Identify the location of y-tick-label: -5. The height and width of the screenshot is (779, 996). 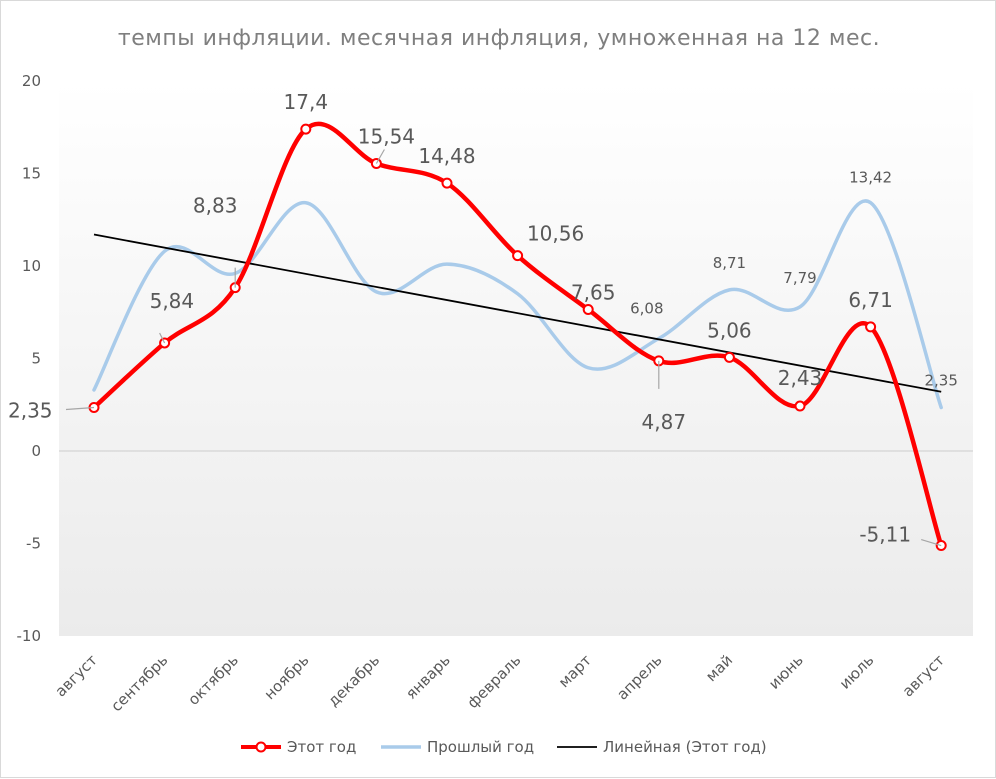
(33, 544).